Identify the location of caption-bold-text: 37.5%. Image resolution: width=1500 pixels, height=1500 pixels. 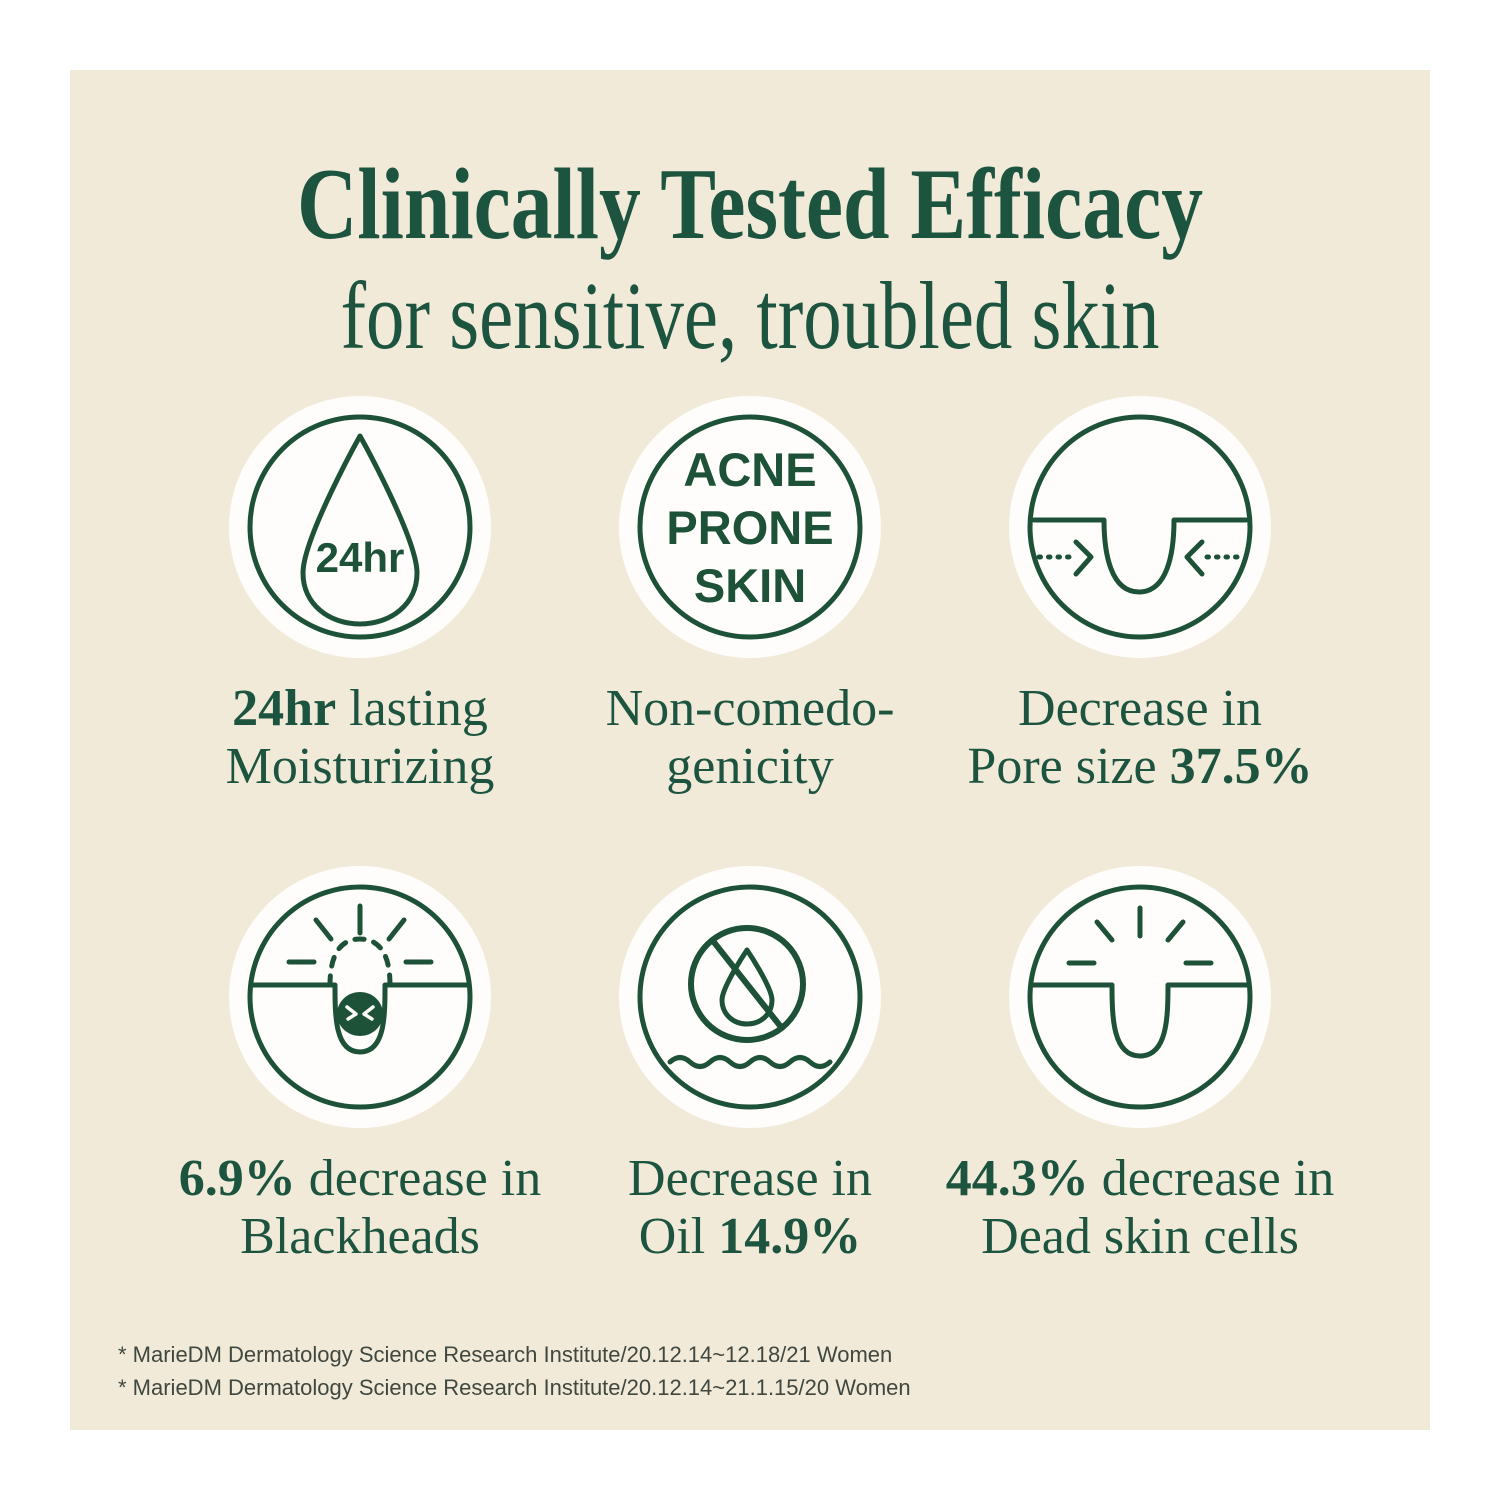
(1241, 766).